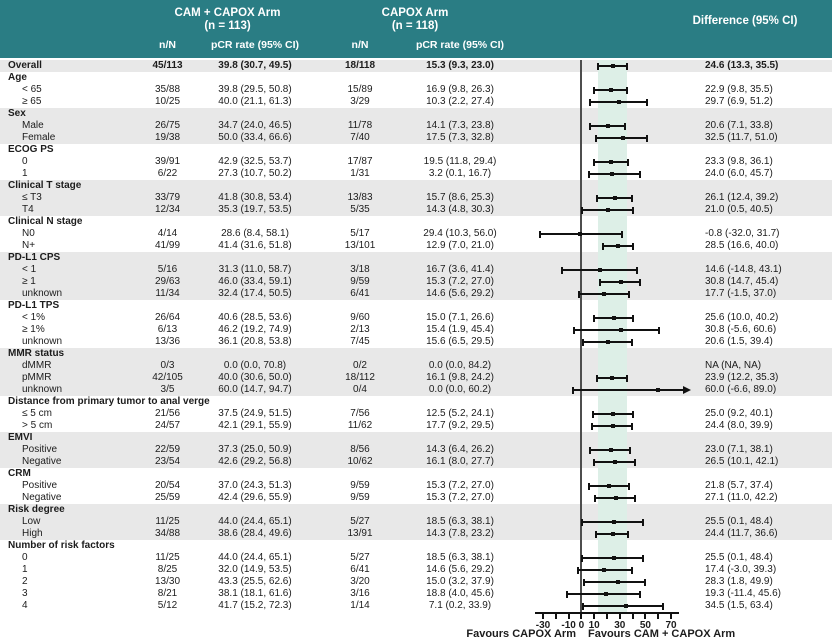 The image size is (832, 644). Describe the element at coordinates (460, 341) in the screenshot. I see `arm2-pcr-cell: 15.6 (6.5, 29.5)` at that location.